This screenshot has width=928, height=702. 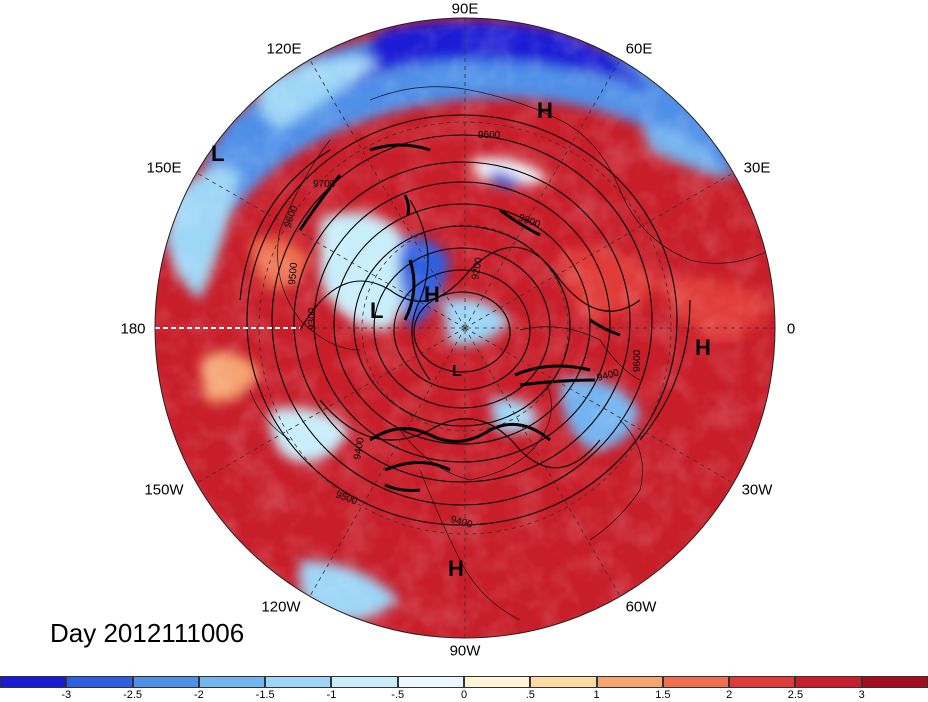 I want to click on colorbar-tick-label: 2.5, so click(x=795, y=695).